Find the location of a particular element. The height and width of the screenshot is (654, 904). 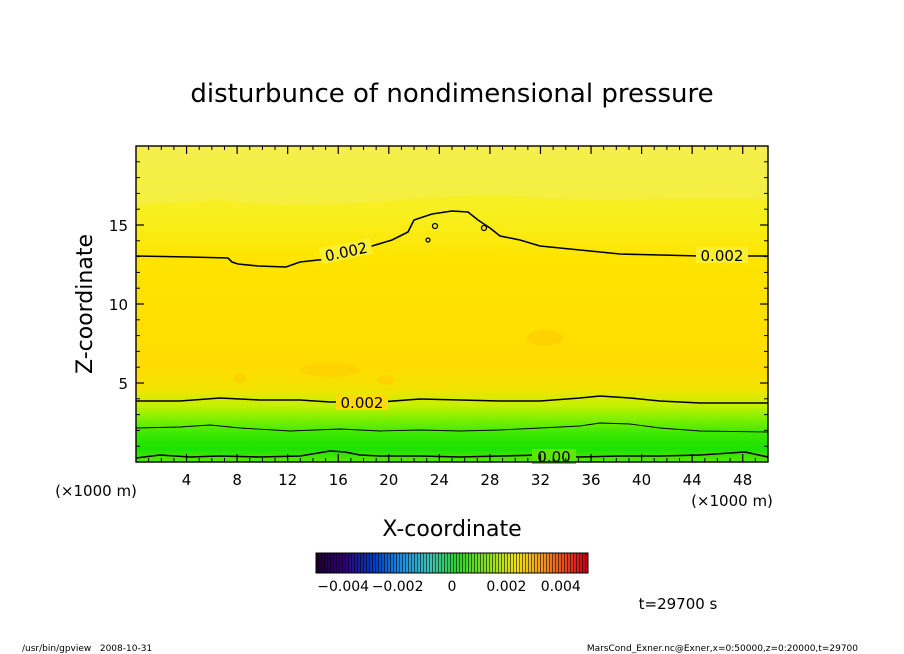

y-tick-label: 15 is located at coordinates (118, 226).